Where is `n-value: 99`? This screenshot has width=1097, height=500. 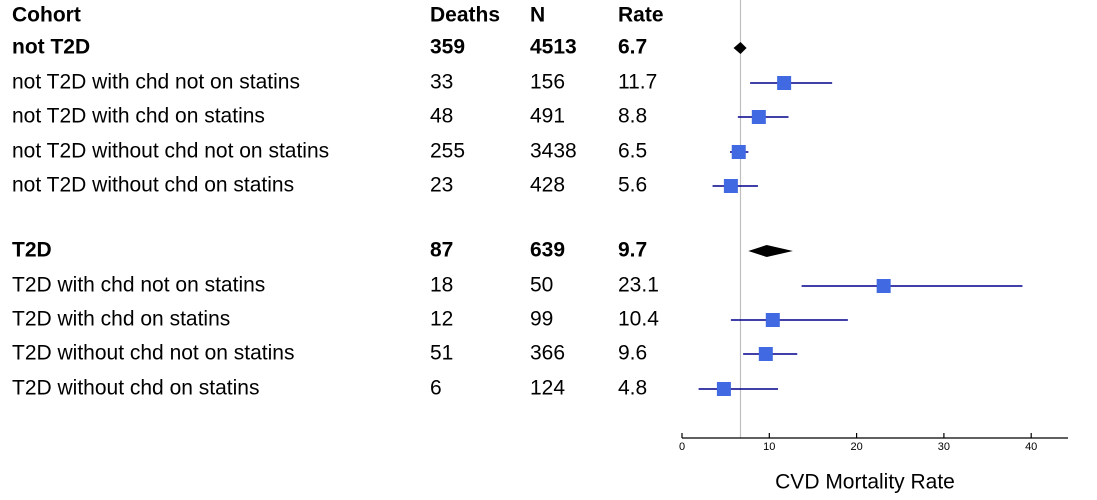
n-value: 99 is located at coordinates (541, 319).